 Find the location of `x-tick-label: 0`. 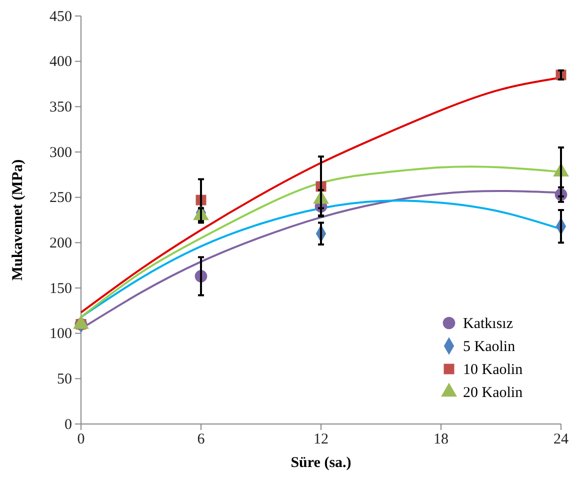

x-tick-label: 0 is located at coordinates (81, 440).